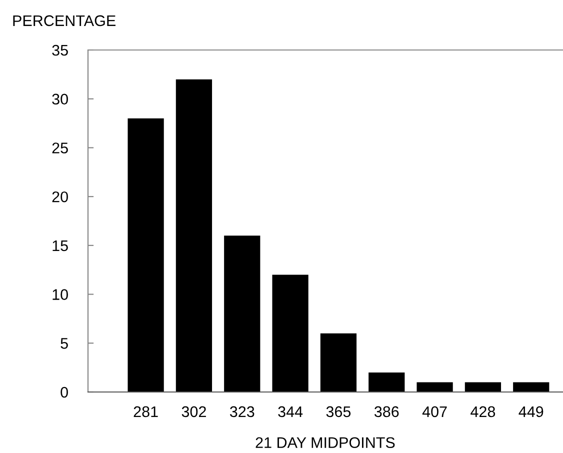 The image size is (563, 453). Describe the element at coordinates (60, 246) in the screenshot. I see `y-tick-label: 15` at that location.